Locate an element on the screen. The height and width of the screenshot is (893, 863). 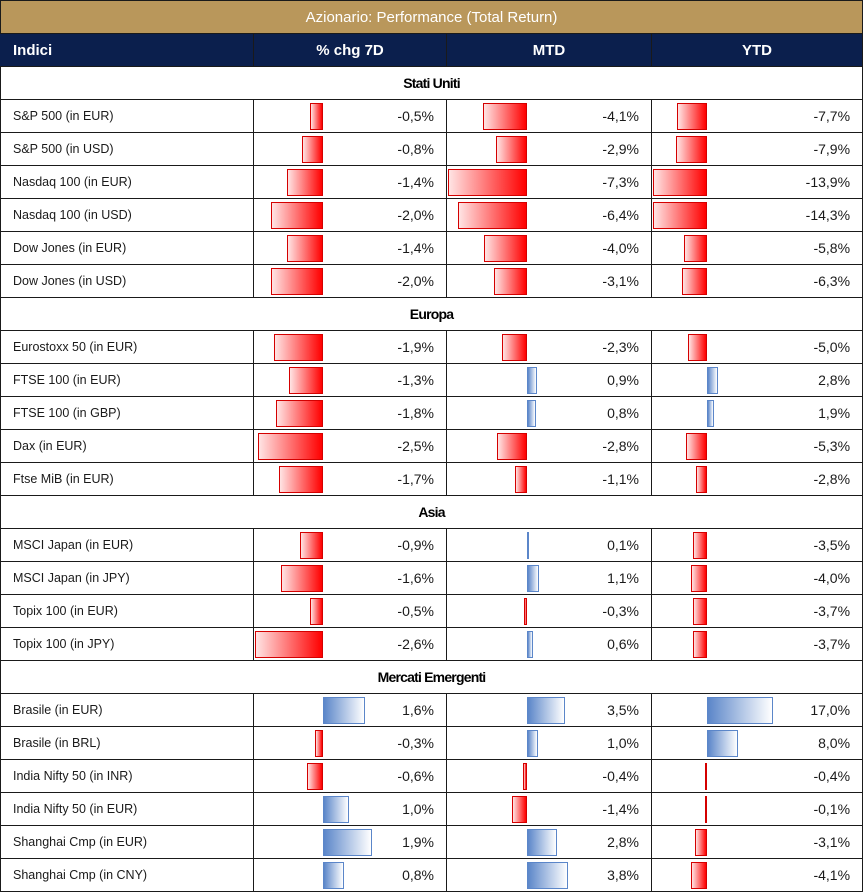
cell-ytd: -0,4% is located at coordinates (756, 776).